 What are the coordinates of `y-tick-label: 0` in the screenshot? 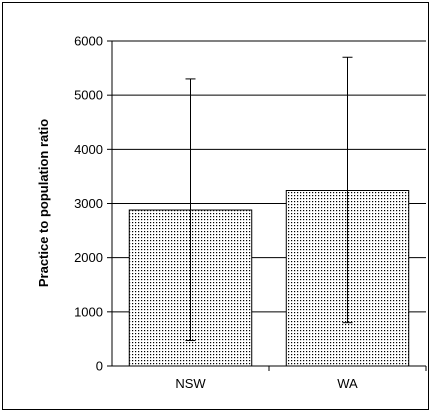 It's located at (99, 366).